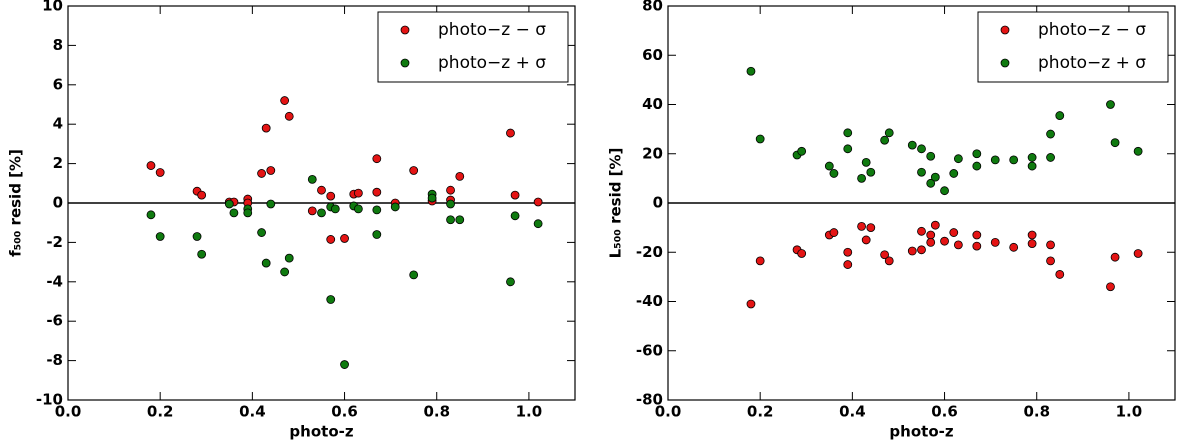 This screenshot has width=1185, height=448. I want to click on y-tick-label: -8, so click(54, 360).